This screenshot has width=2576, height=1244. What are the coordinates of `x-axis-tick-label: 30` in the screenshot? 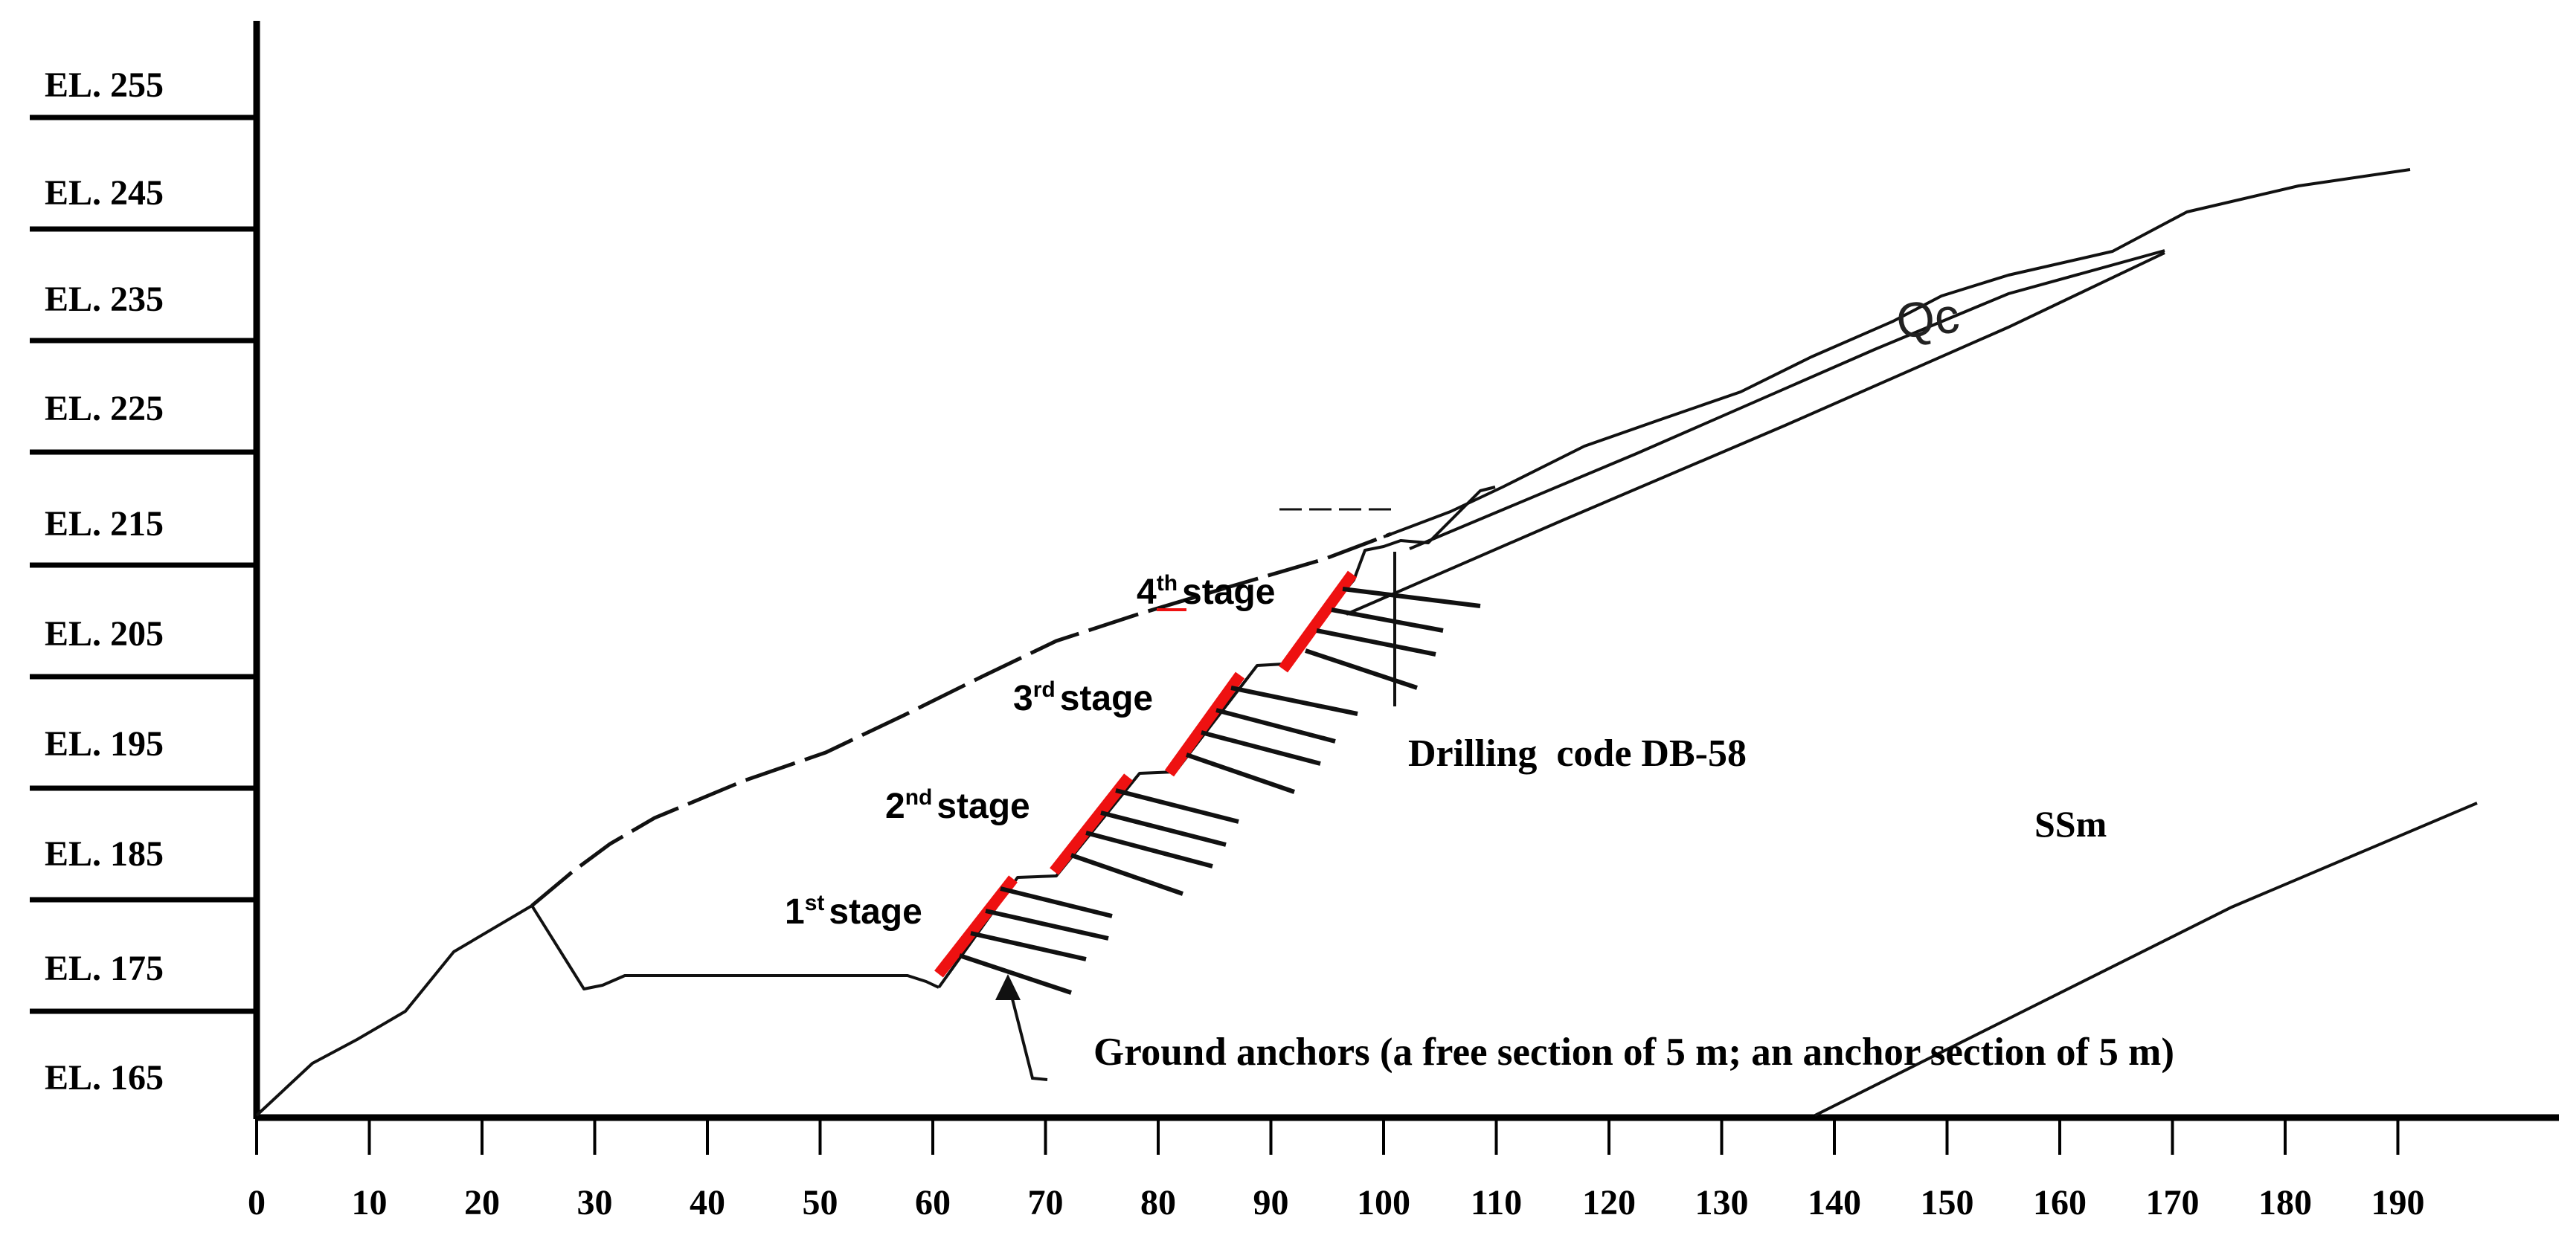 It's located at (595, 1202).